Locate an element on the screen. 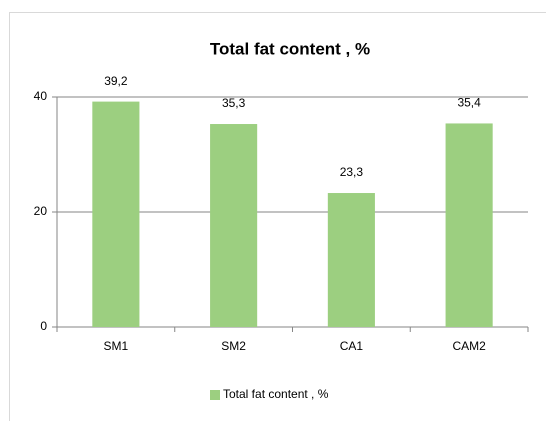 This screenshot has width=546, height=421. data-label: 39,2 is located at coordinates (116, 81).